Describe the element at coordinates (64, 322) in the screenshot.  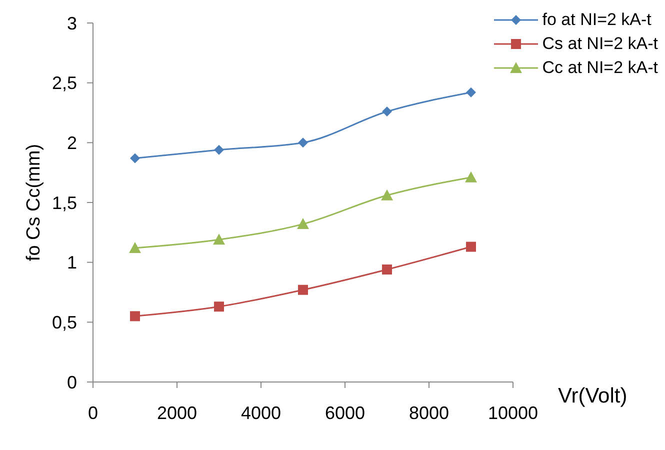
I see `y-tick-label: 0,5` at that location.